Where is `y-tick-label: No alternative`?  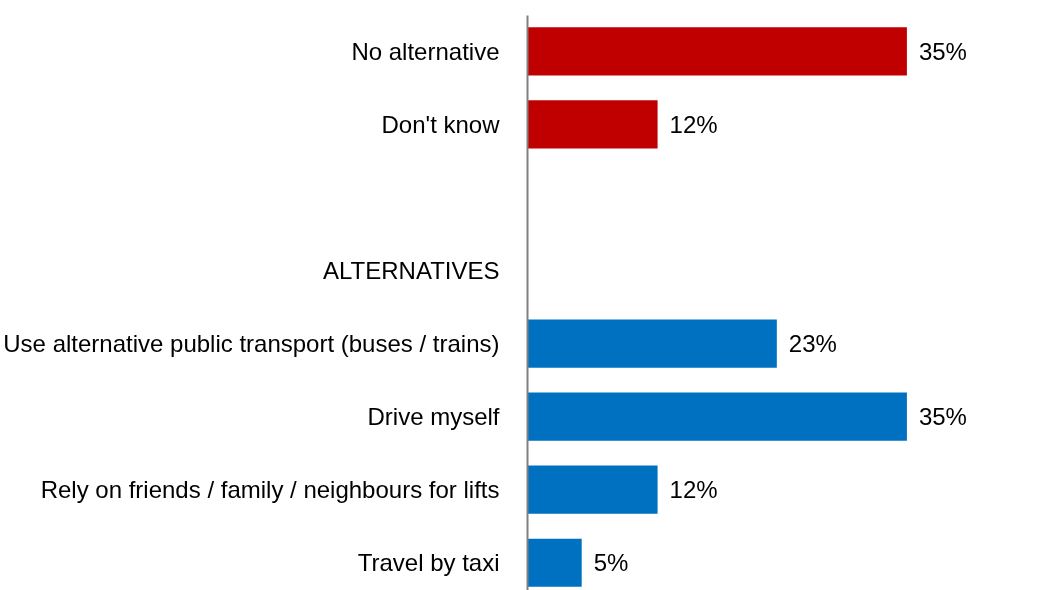
y-tick-label: No alternative is located at coordinates (425, 51).